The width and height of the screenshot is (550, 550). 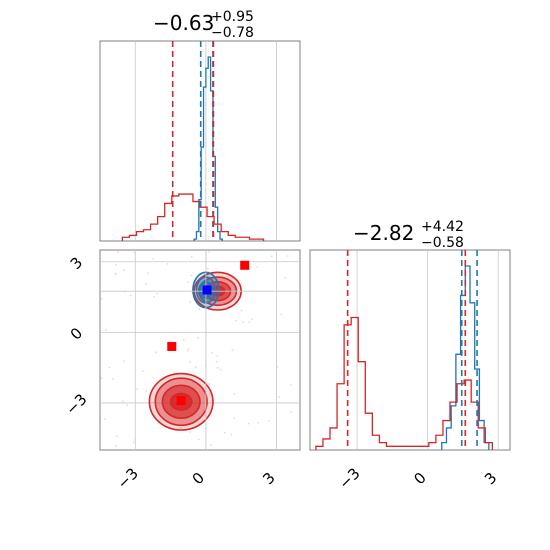 I want to click on panel-title-value: −0.63, so click(x=183, y=23).